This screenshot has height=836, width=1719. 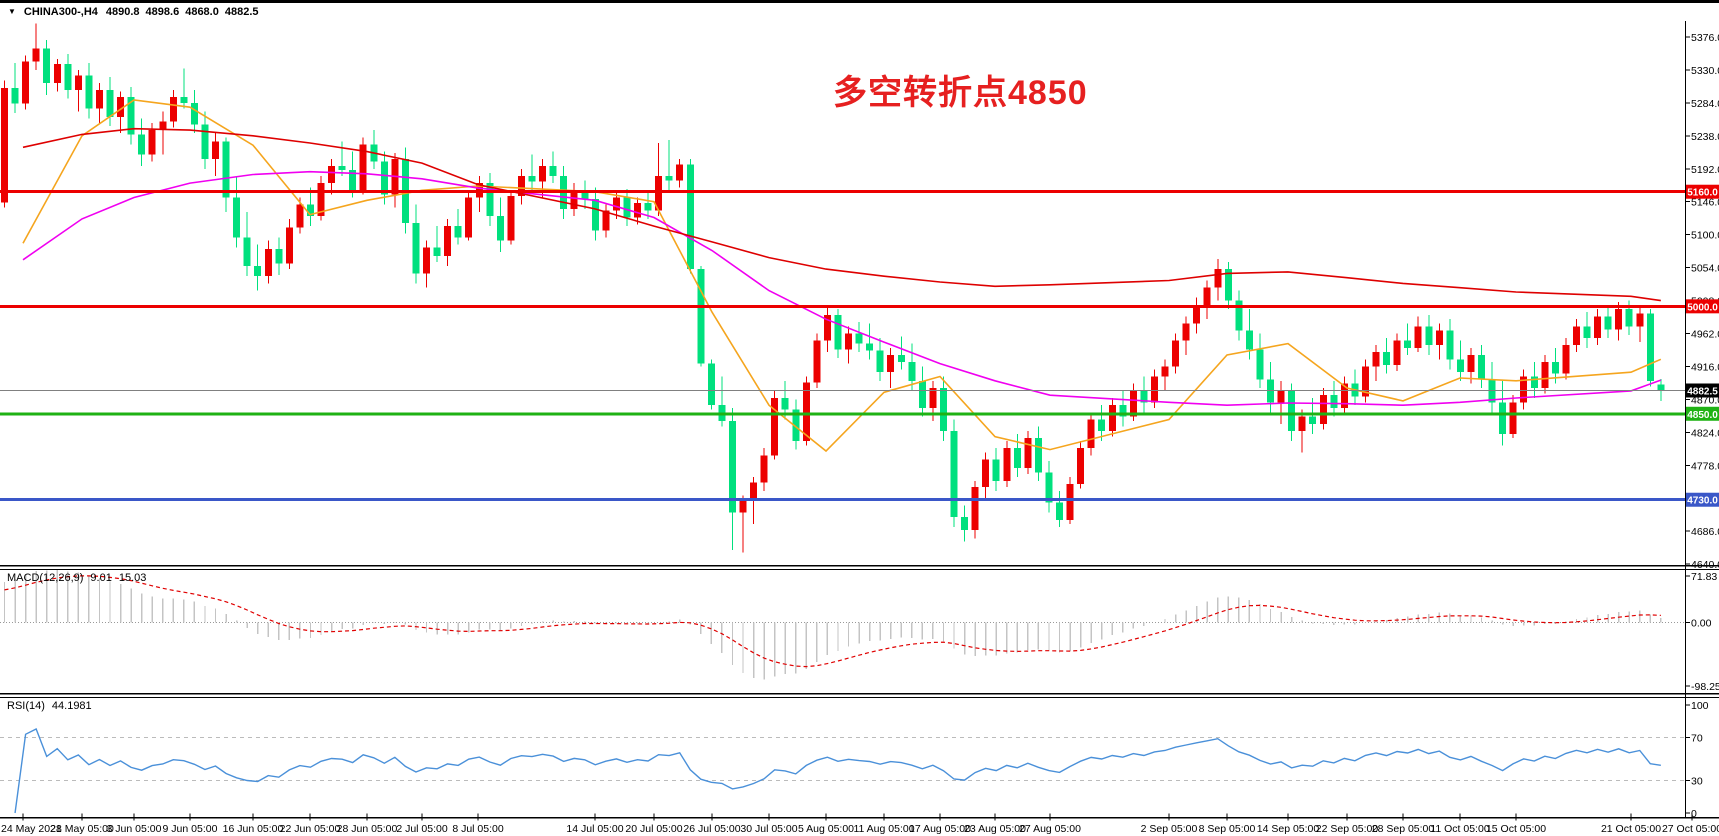 I want to click on price-tick-label: 5100.0, so click(x=1705, y=236).